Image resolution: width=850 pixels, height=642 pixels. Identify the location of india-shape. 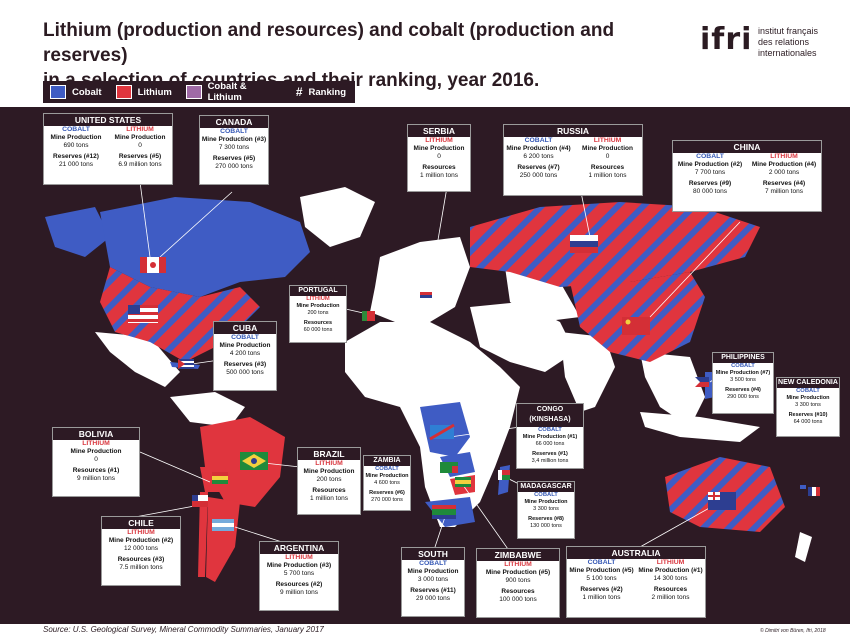
(587, 372).